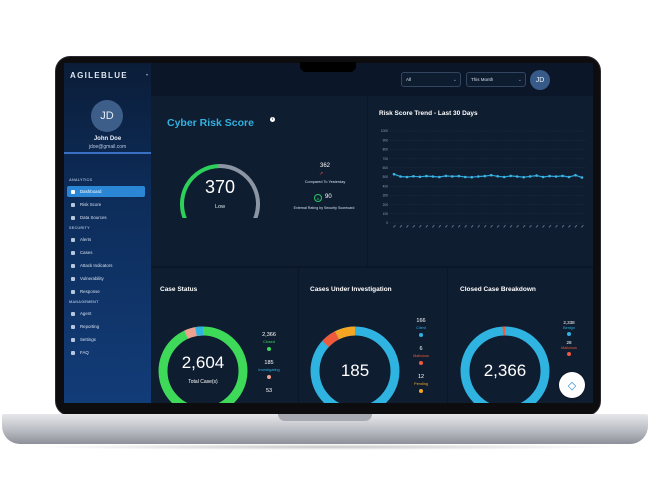  I want to click on faq-icon, so click(73, 352).